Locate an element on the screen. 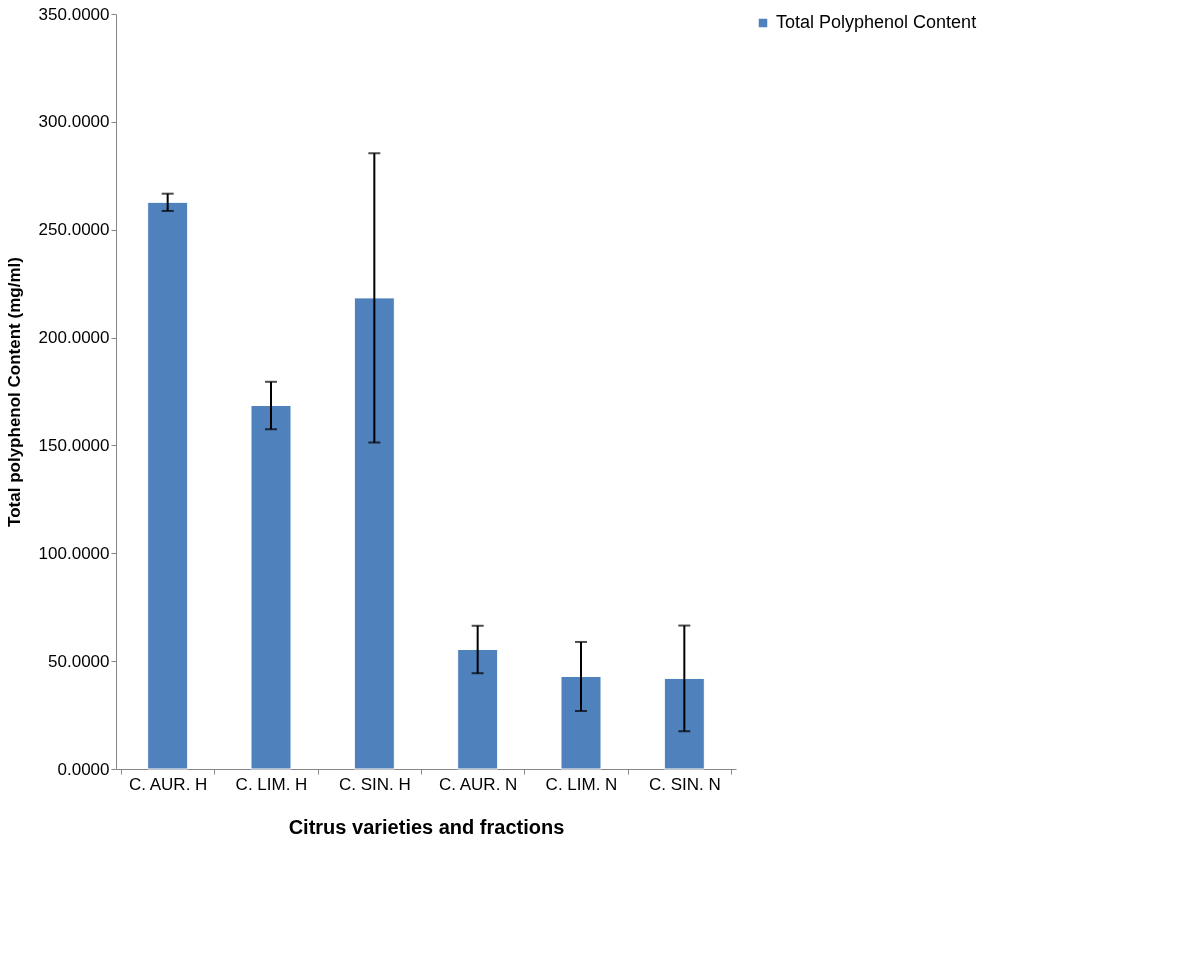  y-tick-label: 150.0000 is located at coordinates (74, 445).